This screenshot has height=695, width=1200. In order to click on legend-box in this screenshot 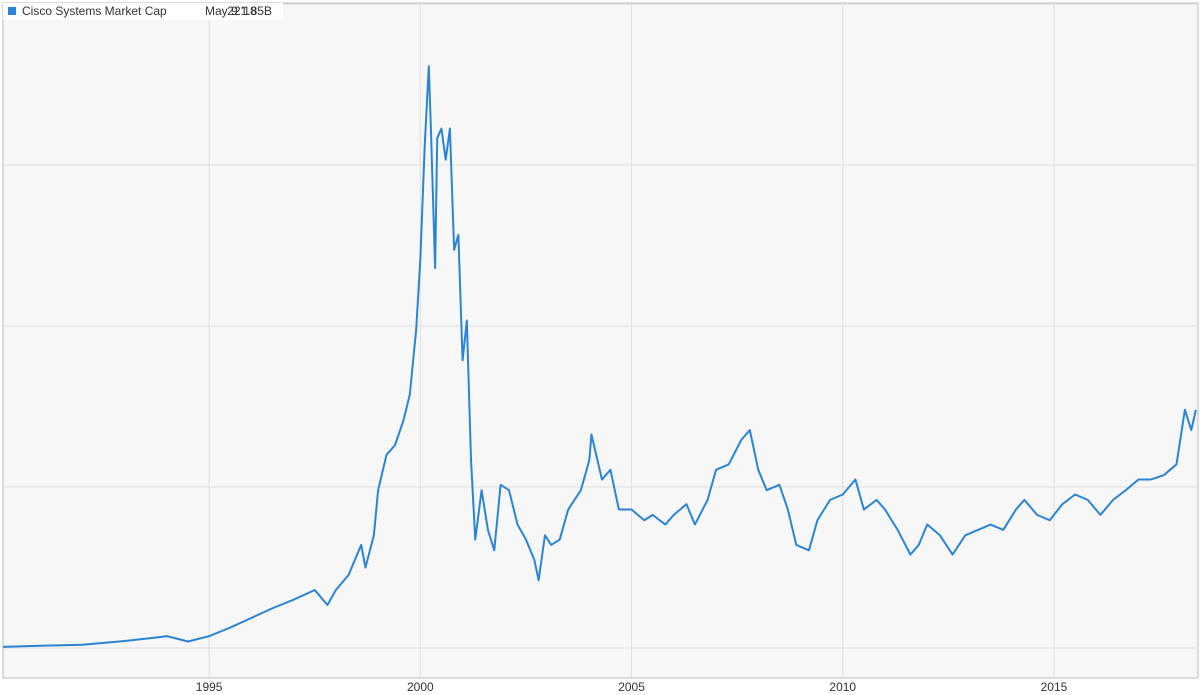, I will do `click(143, 11)`.